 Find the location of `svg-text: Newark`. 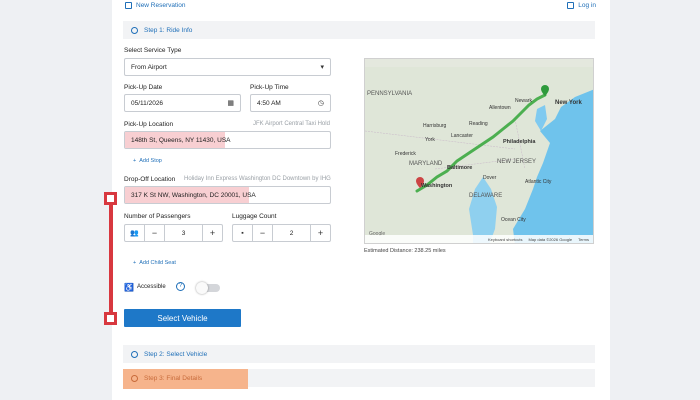

svg-text: Newark is located at coordinates (523, 101).